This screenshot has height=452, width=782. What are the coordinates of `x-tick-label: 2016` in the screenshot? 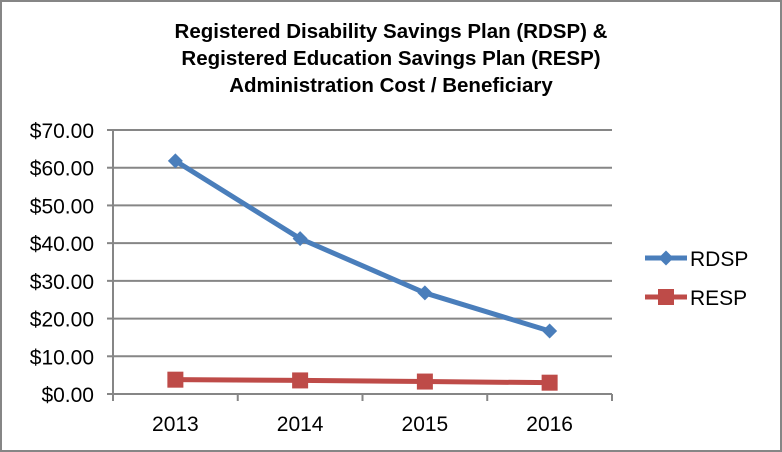 It's located at (549, 424).